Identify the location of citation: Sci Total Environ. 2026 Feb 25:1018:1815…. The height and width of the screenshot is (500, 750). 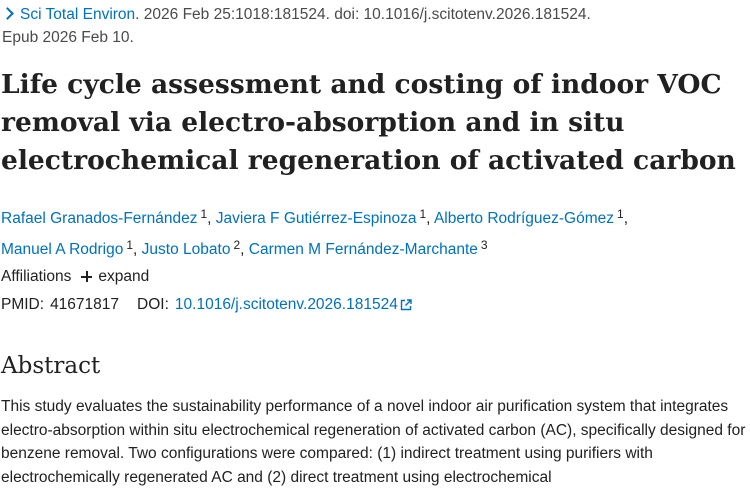
(296, 26).